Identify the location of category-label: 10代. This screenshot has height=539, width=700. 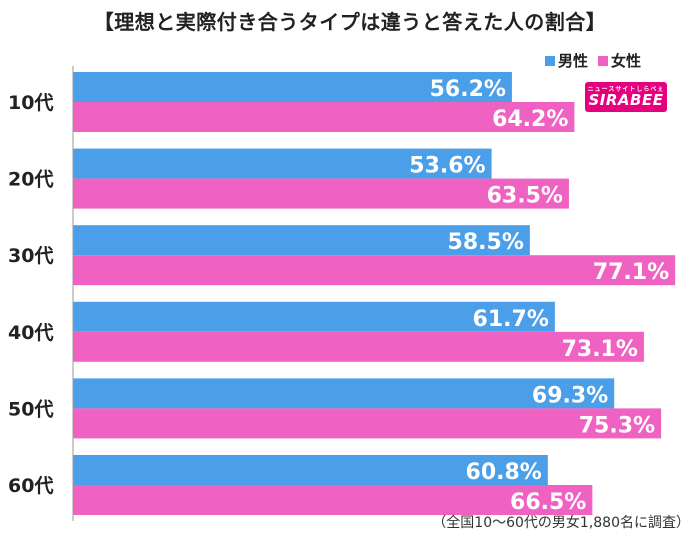
(30, 103).